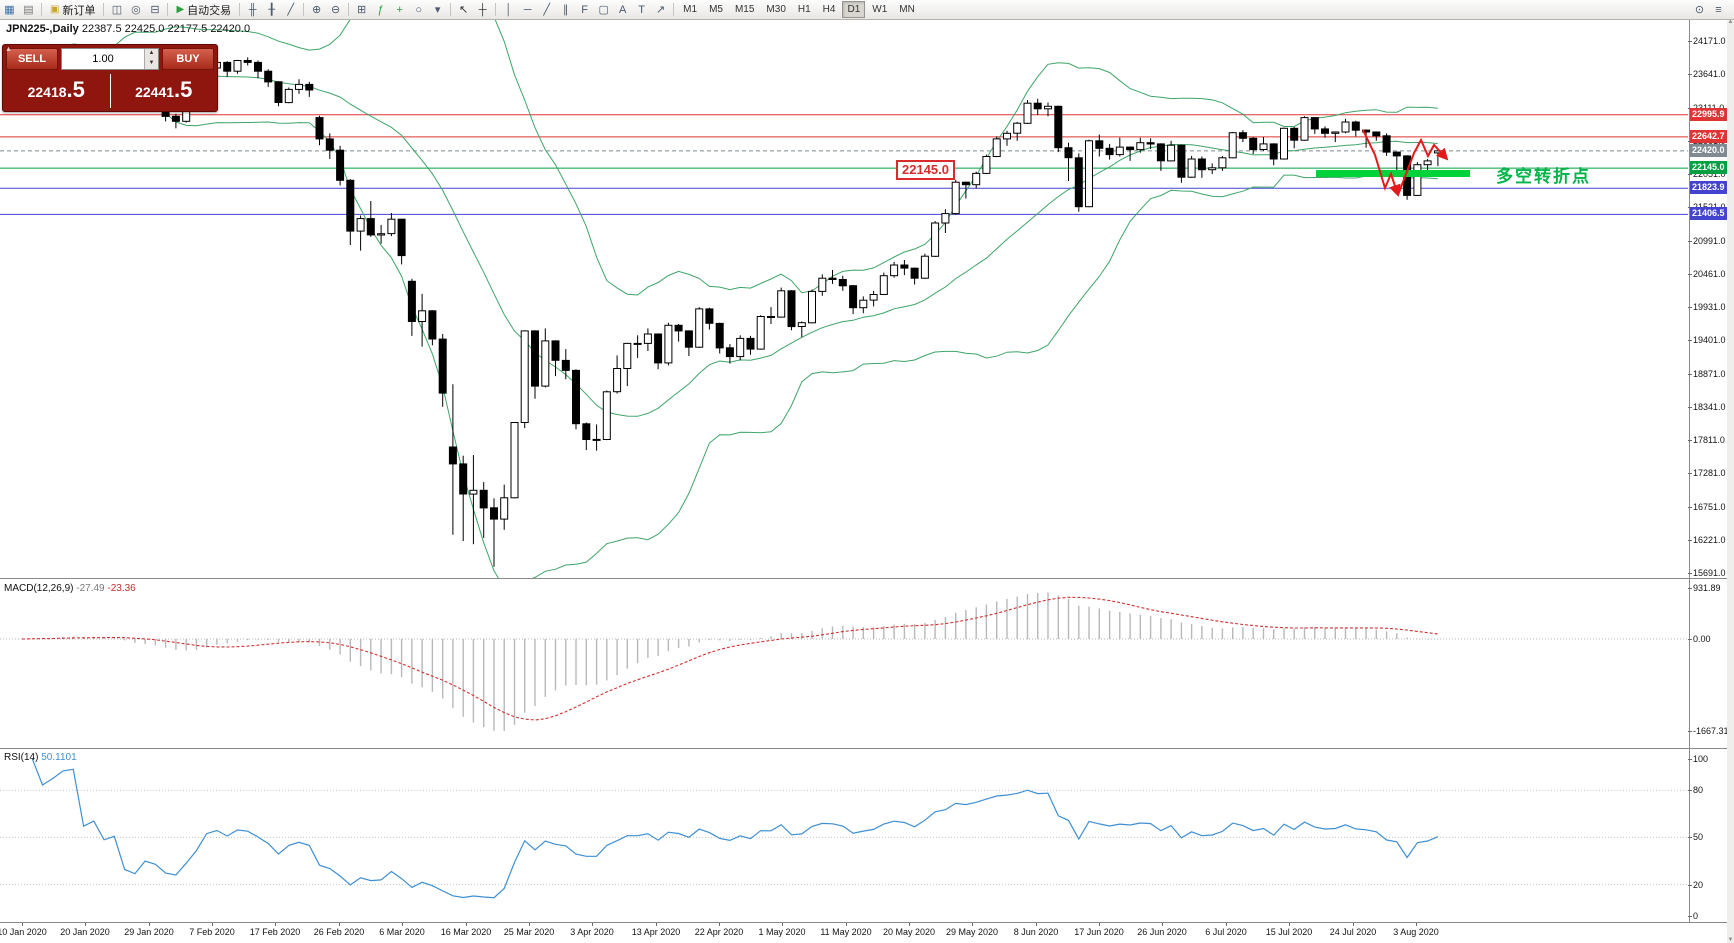 The image size is (1734, 943). I want to click on close-value: 22420.0, so click(230, 29).